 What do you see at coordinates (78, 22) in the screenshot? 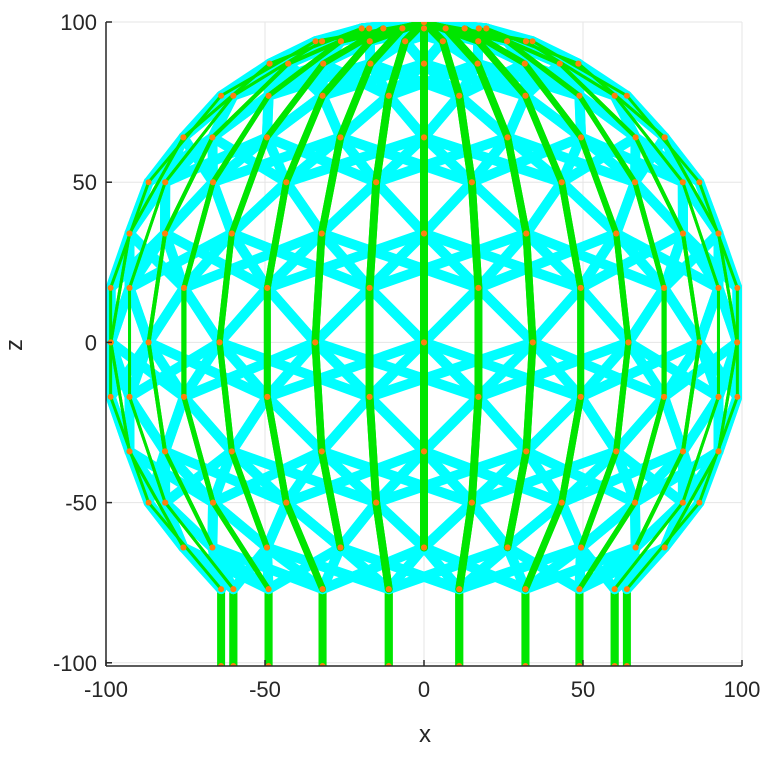
I see `y-tick-label: 100` at bounding box center [78, 22].